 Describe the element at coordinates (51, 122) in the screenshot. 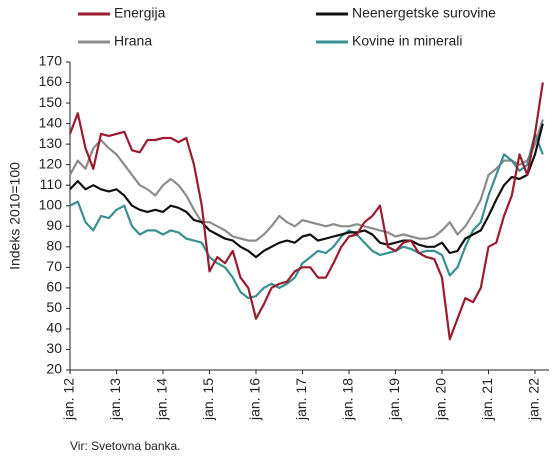

I see `y-tick-label: 140` at that location.